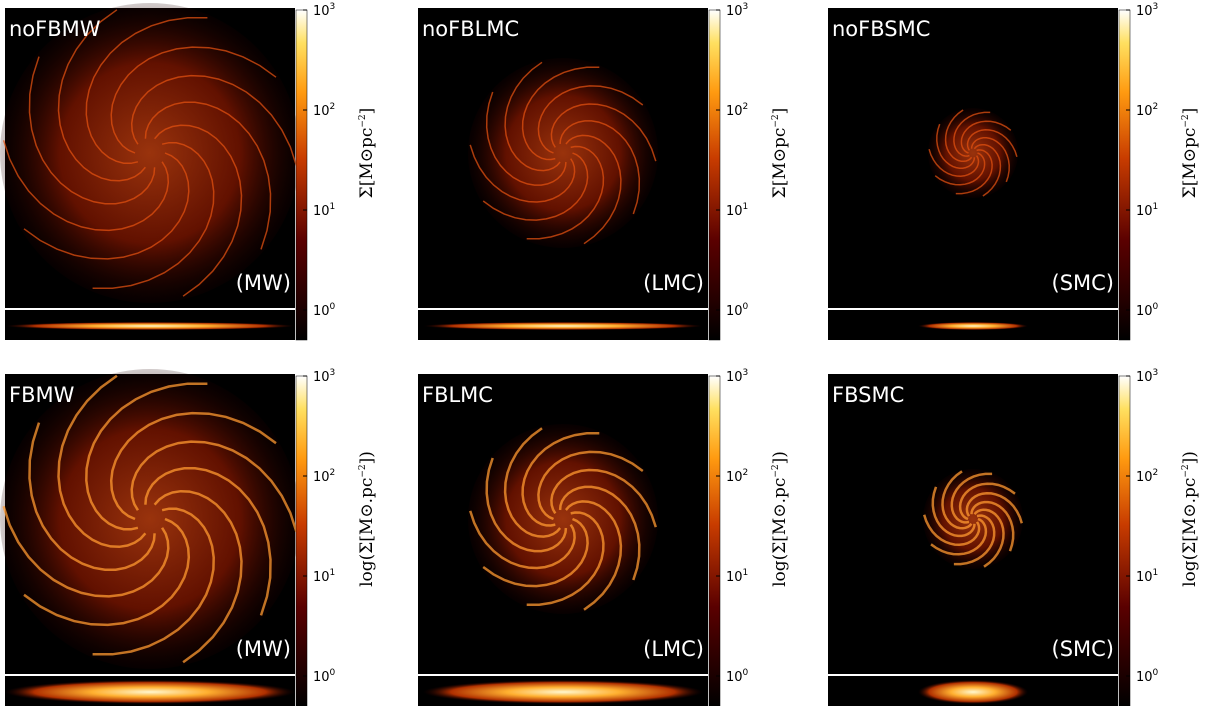 The image size is (1205, 706). Describe the element at coordinates (457, 395) in the screenshot. I see `panel-title: FBLMC` at that location.